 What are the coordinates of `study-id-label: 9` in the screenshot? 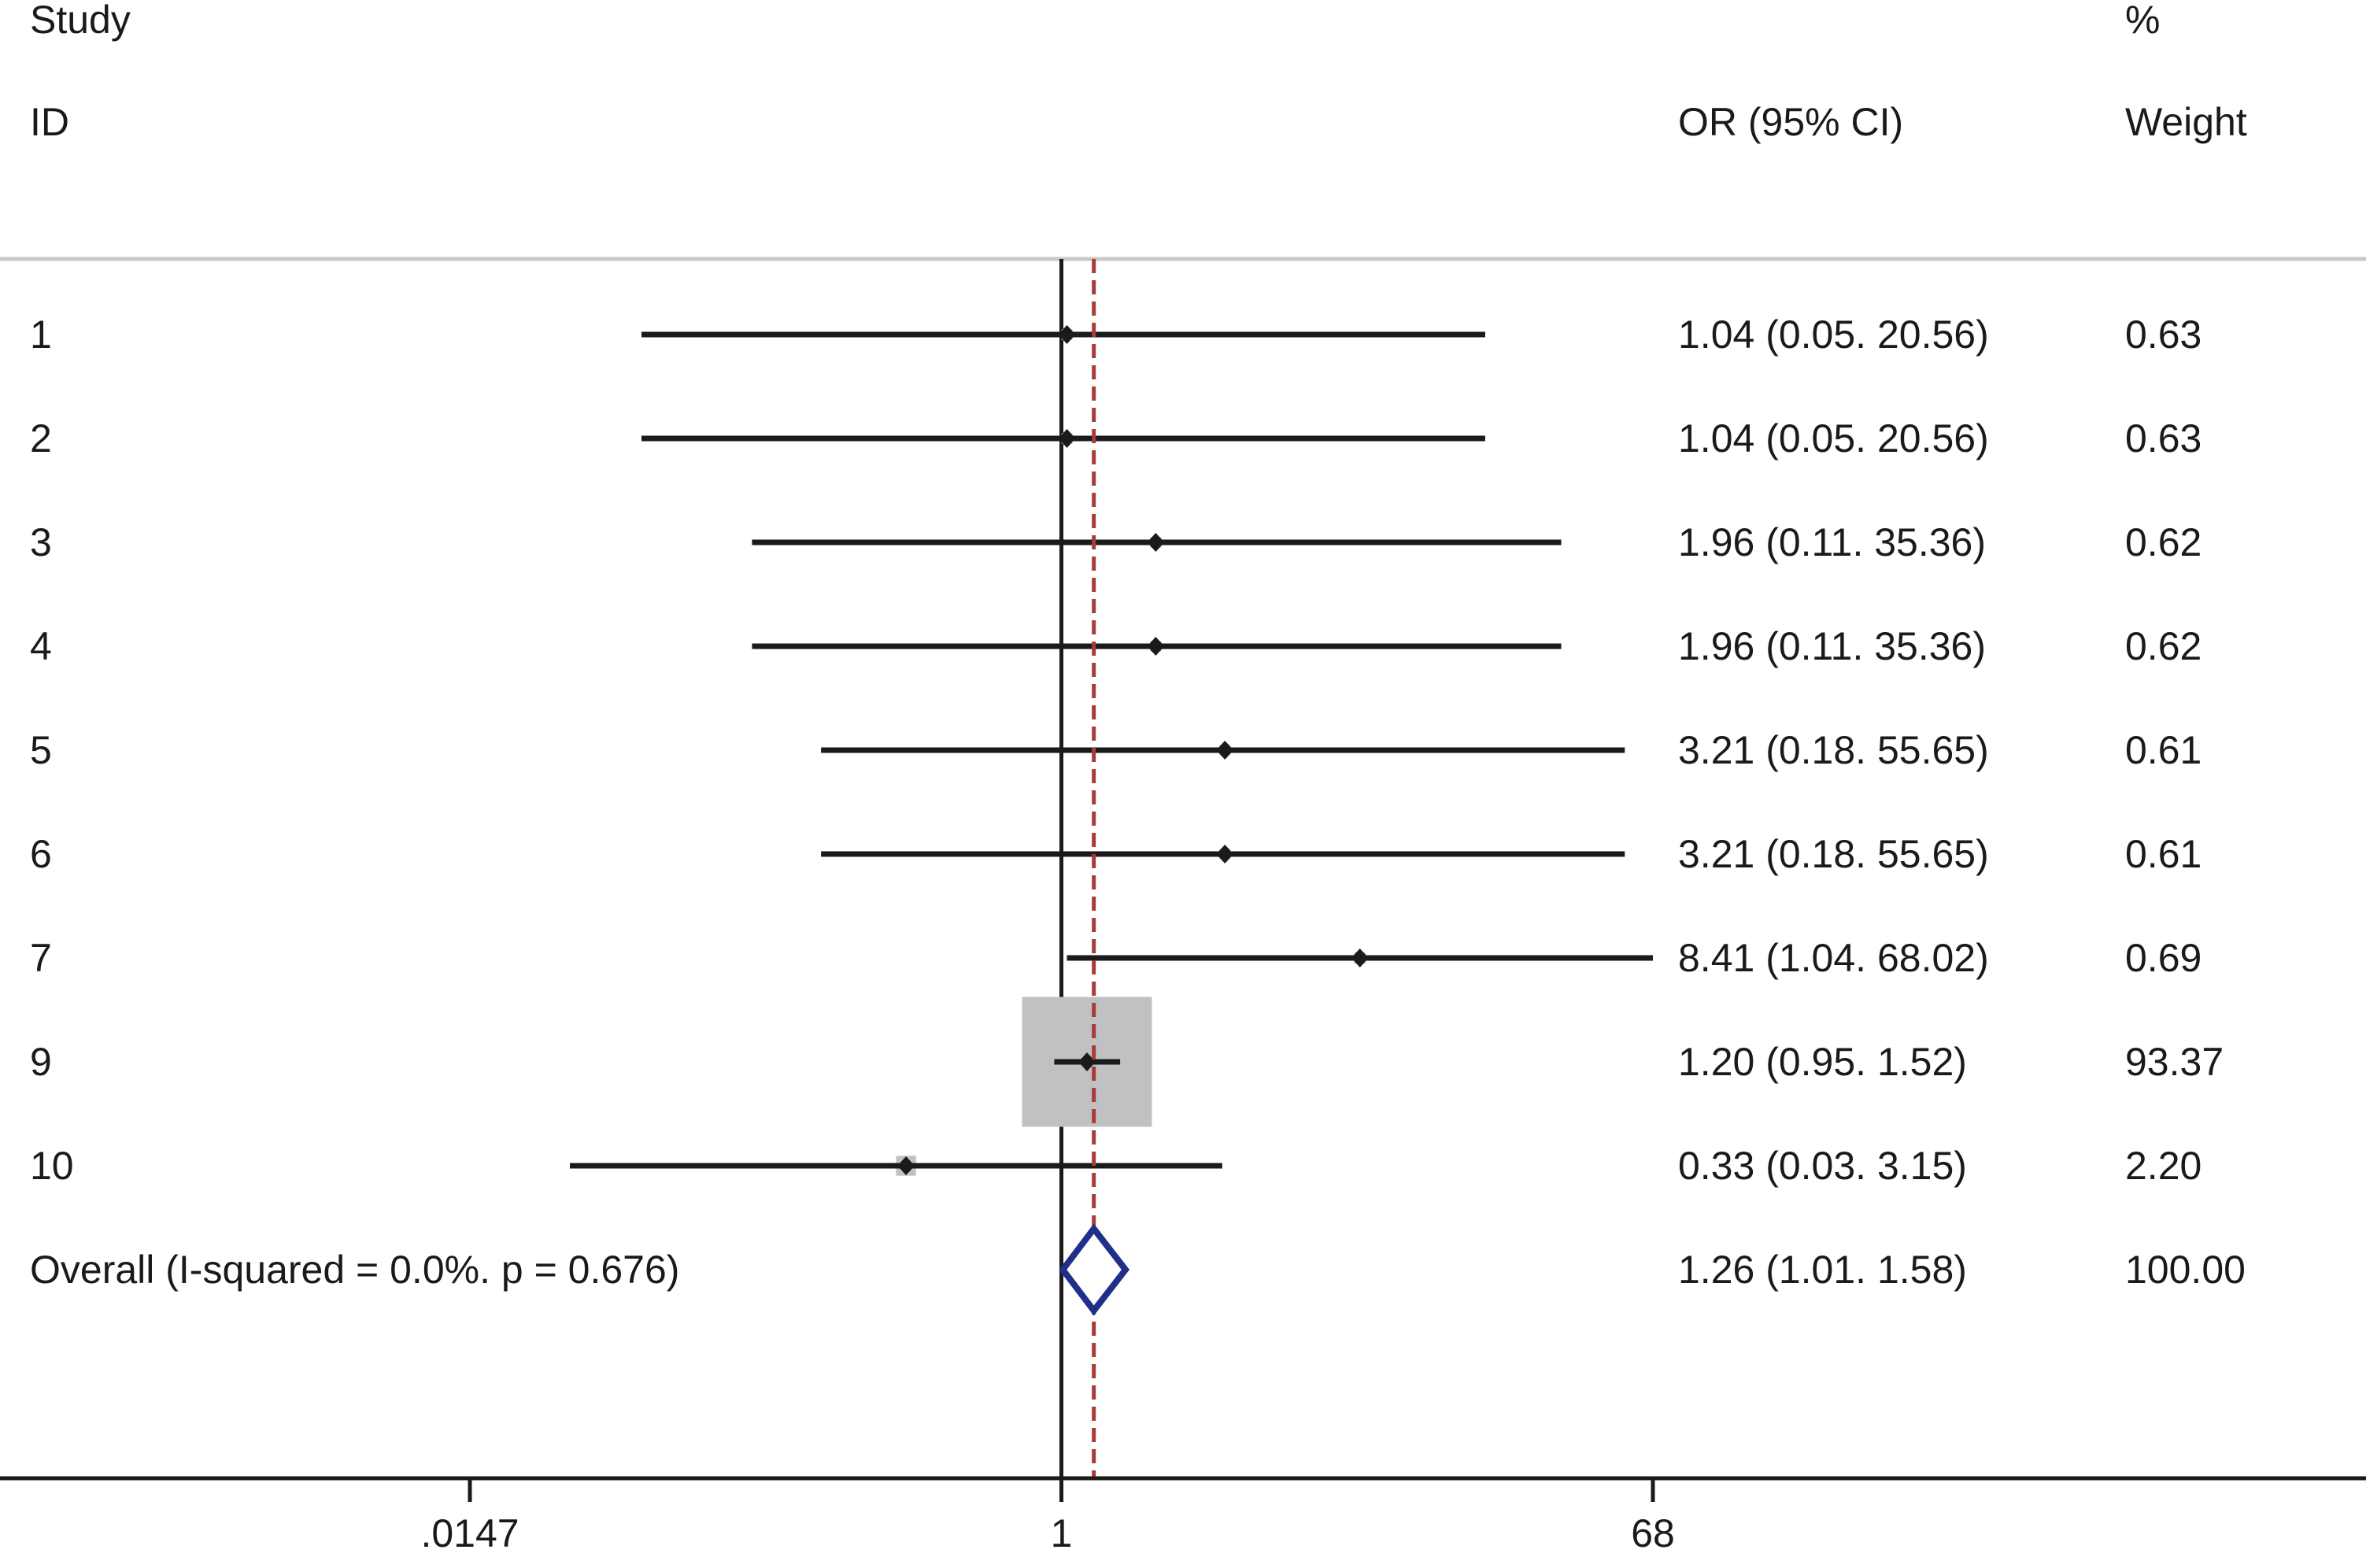 It's located at (41, 1062).